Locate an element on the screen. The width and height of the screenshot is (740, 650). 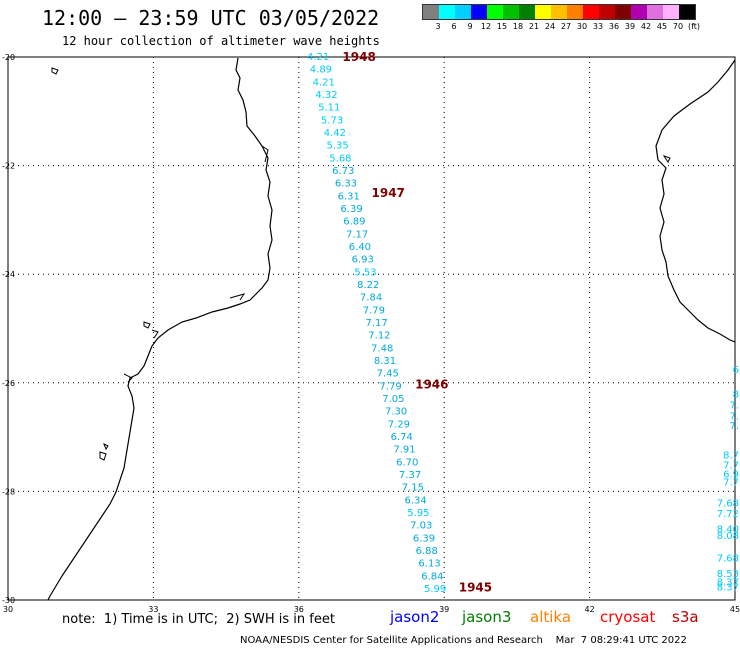
swh-value: 6.88 is located at coordinates (427, 551).